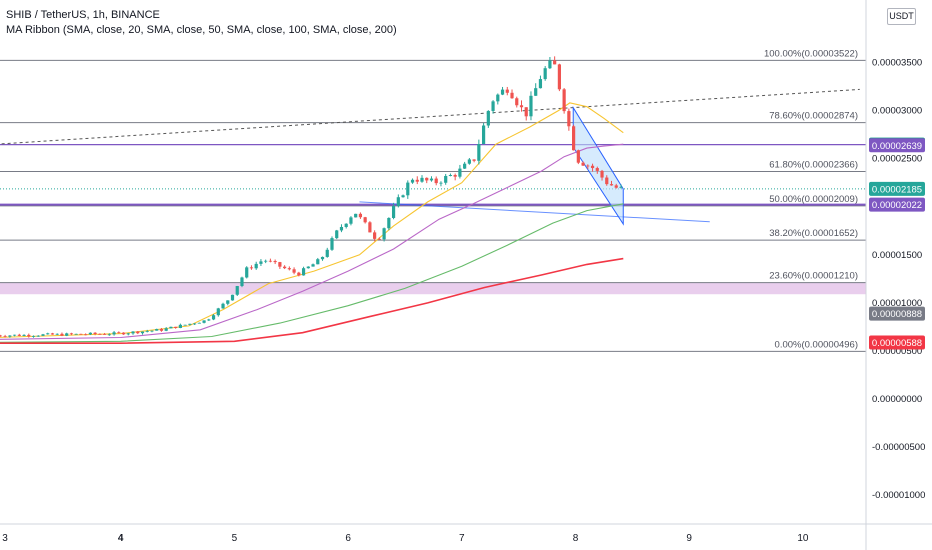 The width and height of the screenshot is (932, 550). I want to click on parallel-channel, so click(598, 165).